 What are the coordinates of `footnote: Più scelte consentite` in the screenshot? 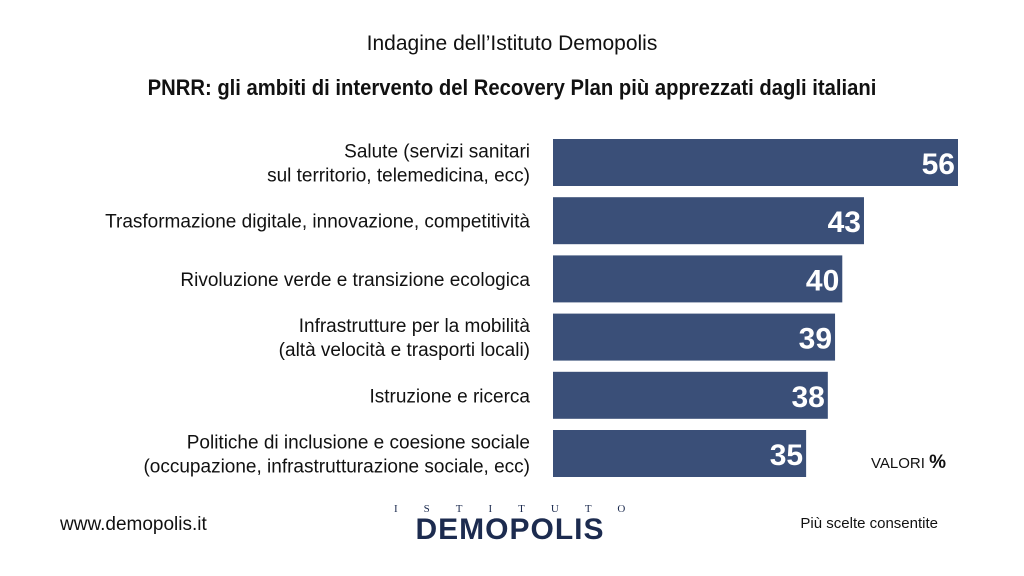 It's located at (869, 523).